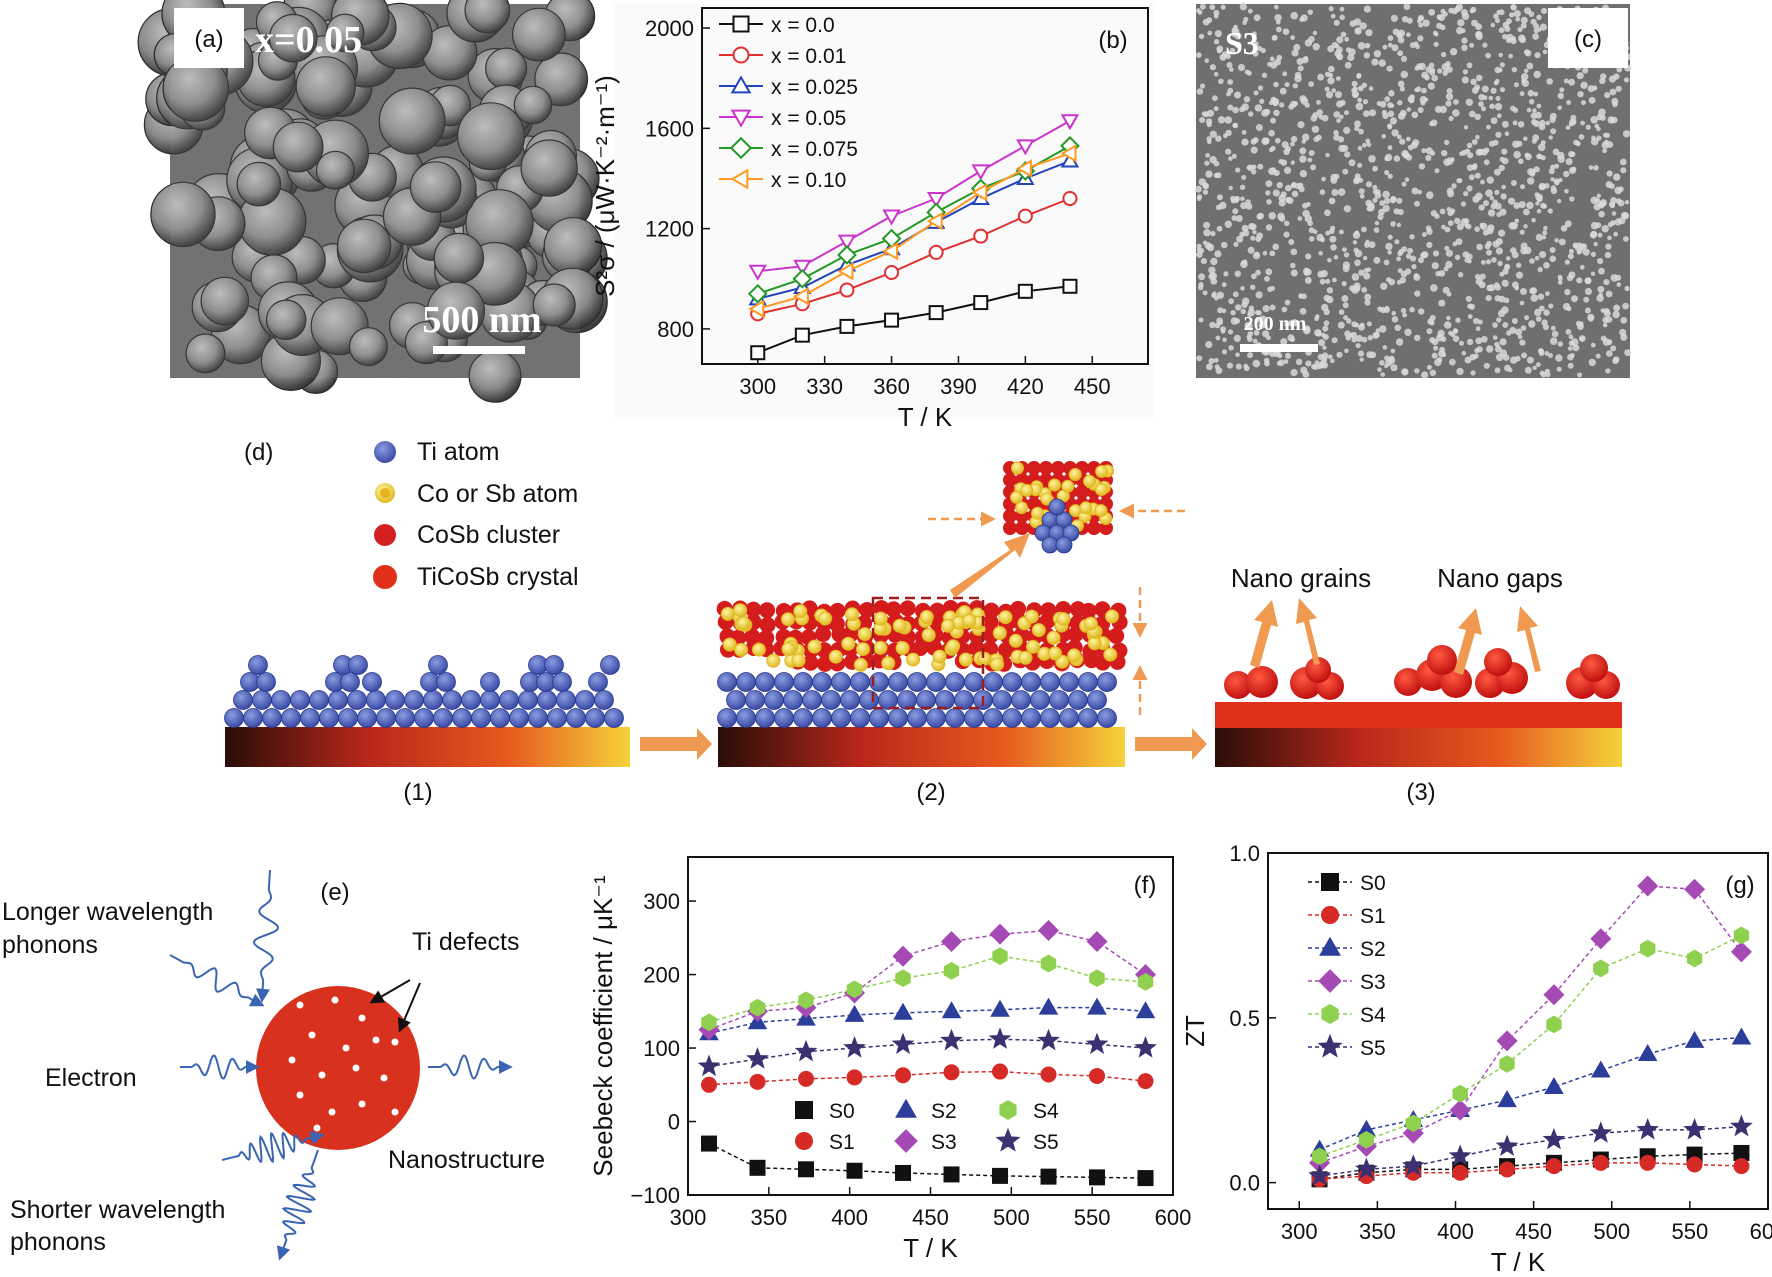 The image size is (1772, 1277). I want to click on shorter-phonons-label: phonons, so click(58, 1242).